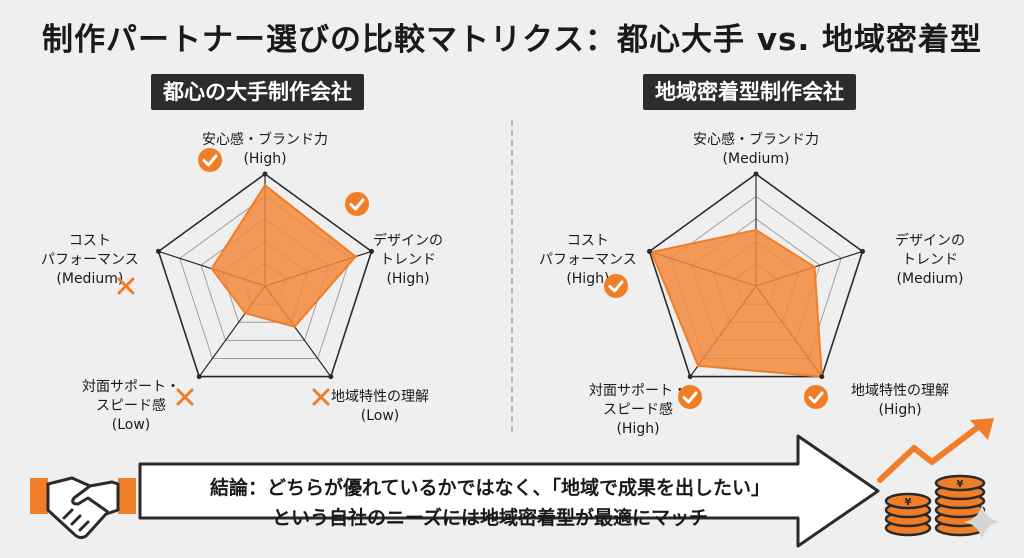 The image size is (1024, 558). What do you see at coordinates (512, 40) in the screenshot?
I see `page-title: 制作パートナー選びの比較マトリクス：都心大手 vs. 地域密着型` at bounding box center [512, 40].